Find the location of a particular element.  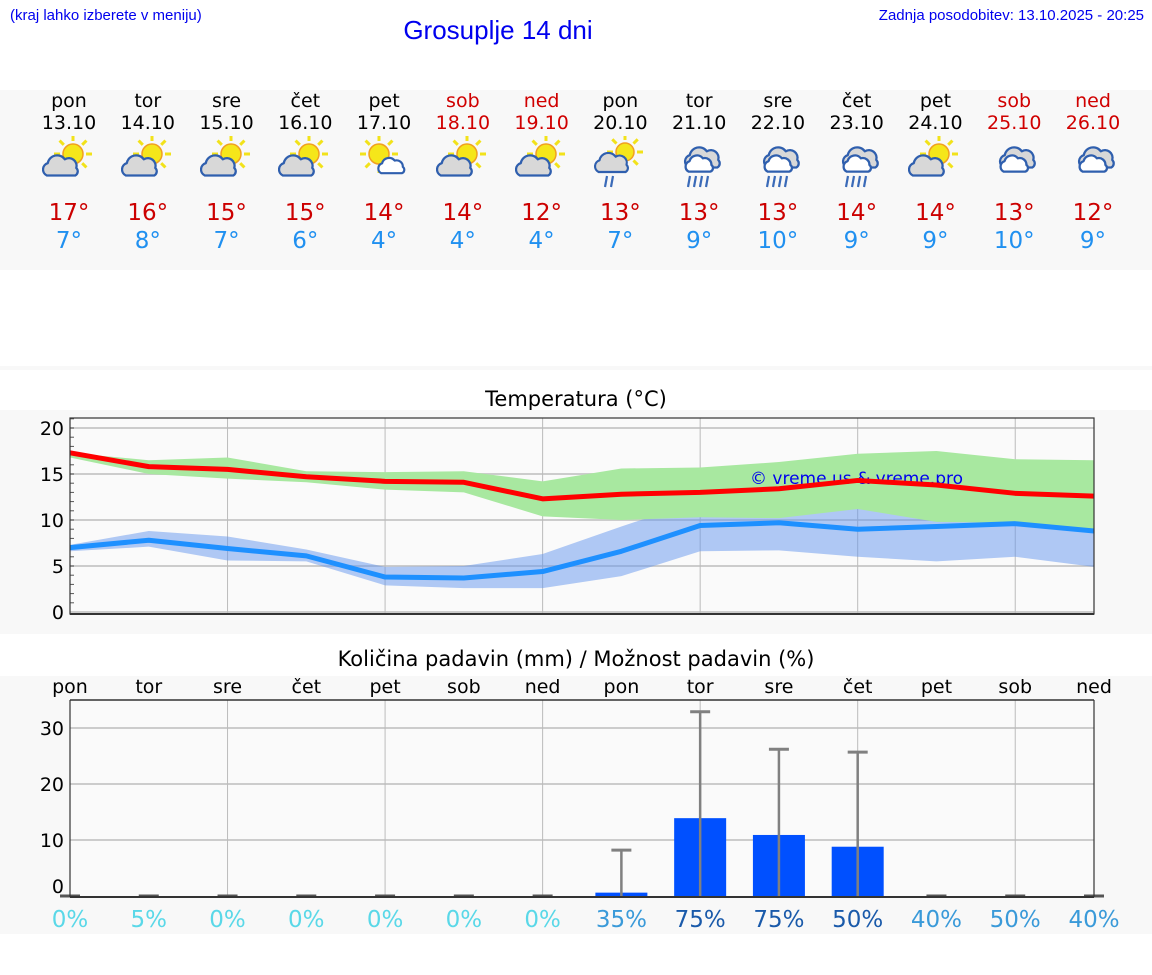

day-label: ned is located at coordinates (1094, 687).